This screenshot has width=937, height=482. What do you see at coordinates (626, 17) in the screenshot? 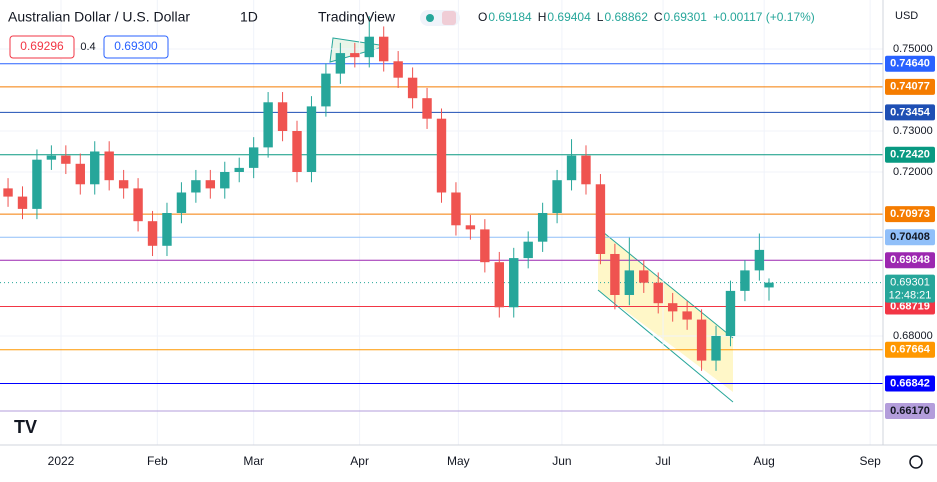
I see `ohlc-value: 0.68862` at bounding box center [626, 17].